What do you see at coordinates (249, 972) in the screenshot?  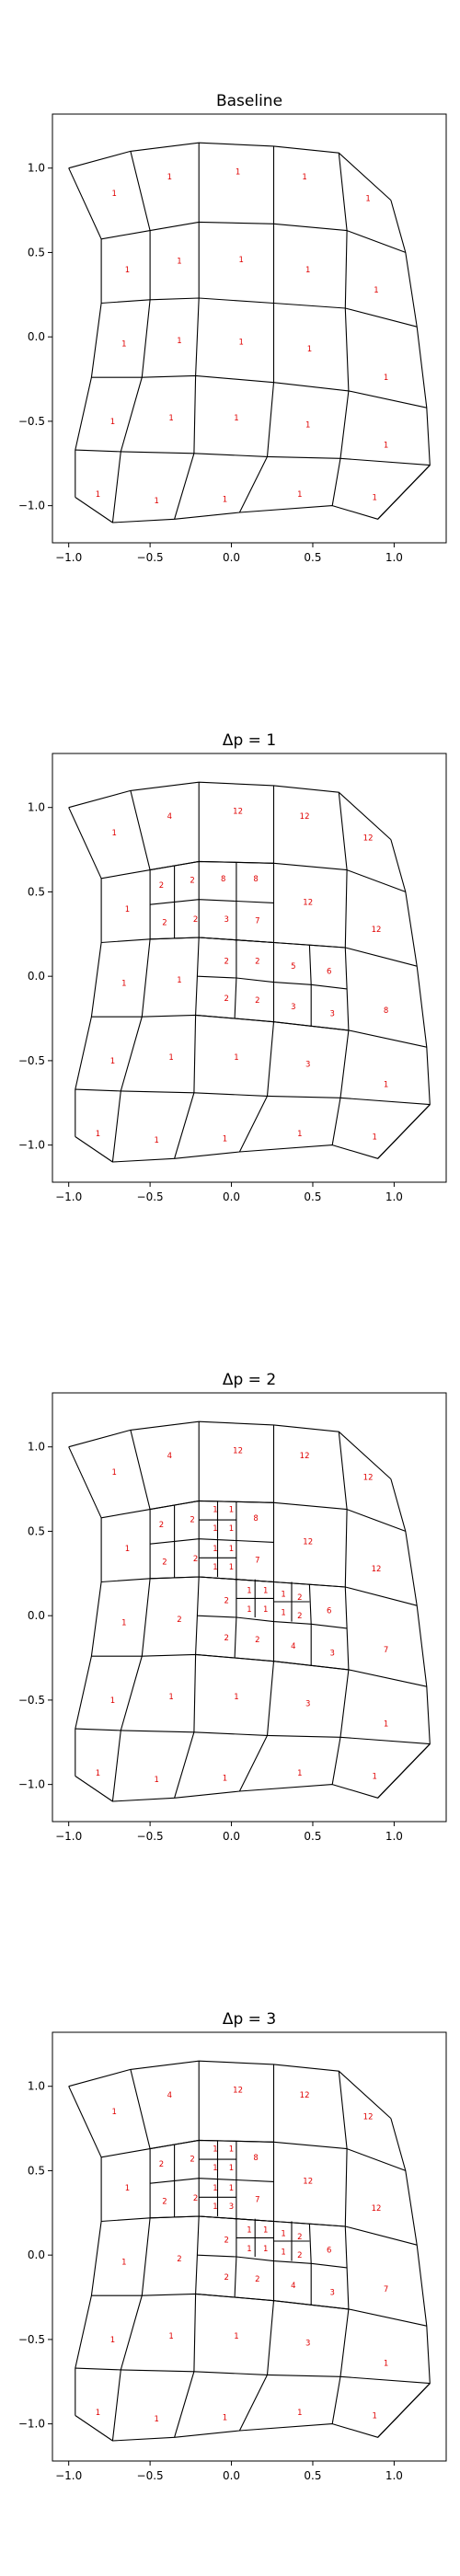 I see `mesh-grid` at bounding box center [249, 972].